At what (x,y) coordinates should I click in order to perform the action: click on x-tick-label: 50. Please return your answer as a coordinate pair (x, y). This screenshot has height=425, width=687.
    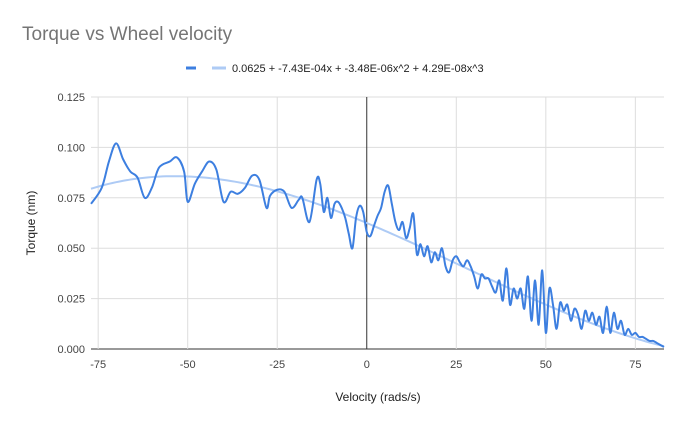
    Looking at the image, I should click on (546, 365).